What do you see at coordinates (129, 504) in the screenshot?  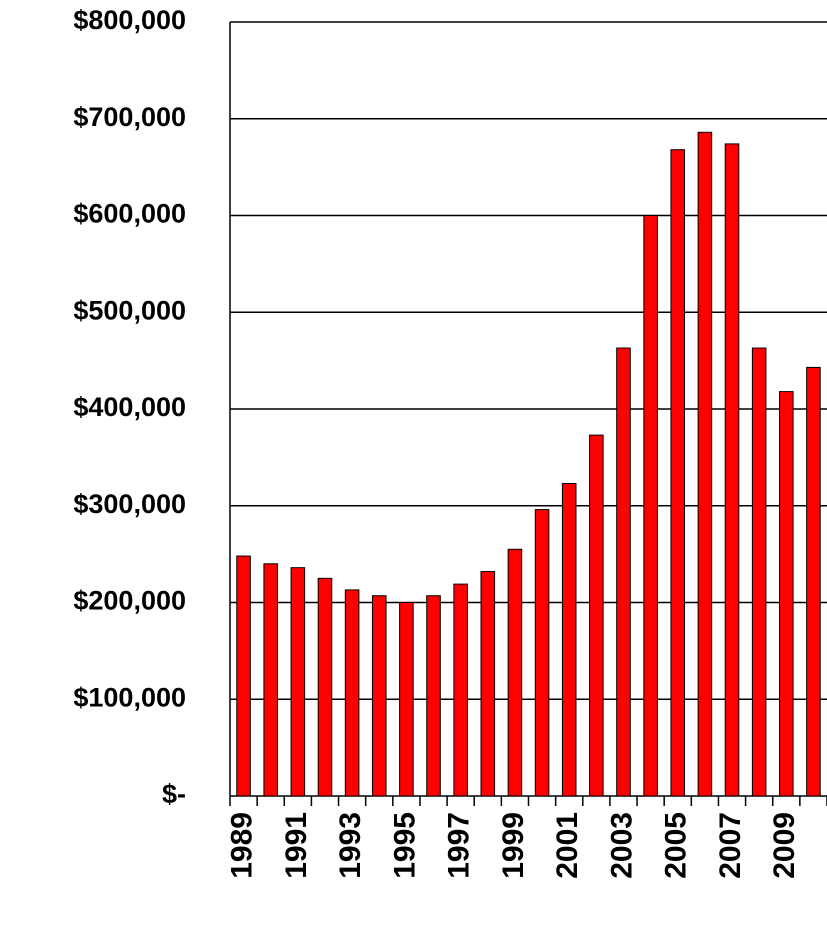 I see `y-tick-label: $300,000` at bounding box center [129, 504].